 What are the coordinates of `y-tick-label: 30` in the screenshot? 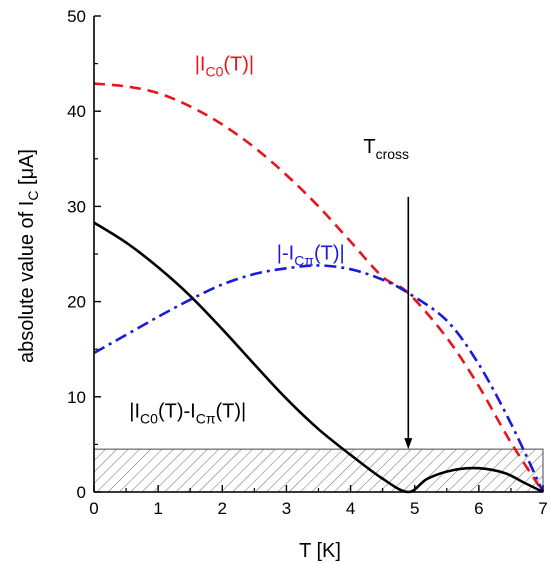 It's located at (76, 206).